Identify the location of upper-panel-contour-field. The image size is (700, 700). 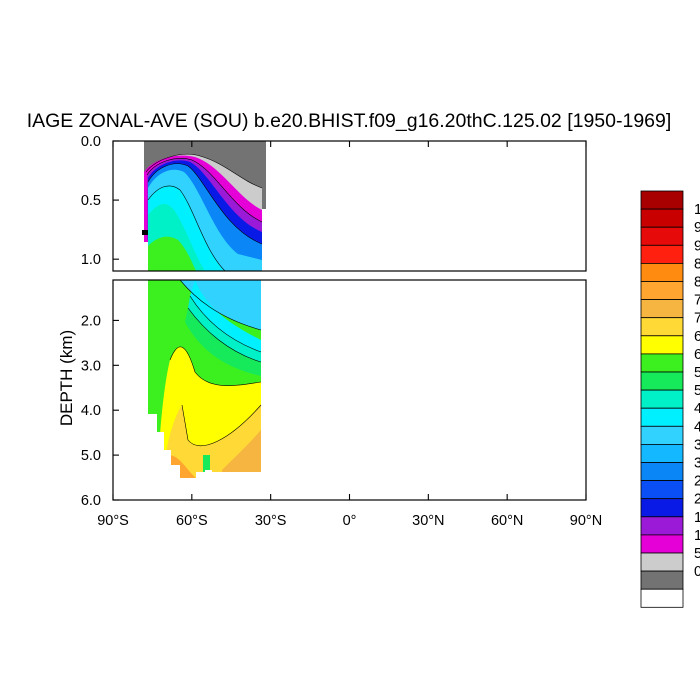
(204, 206).